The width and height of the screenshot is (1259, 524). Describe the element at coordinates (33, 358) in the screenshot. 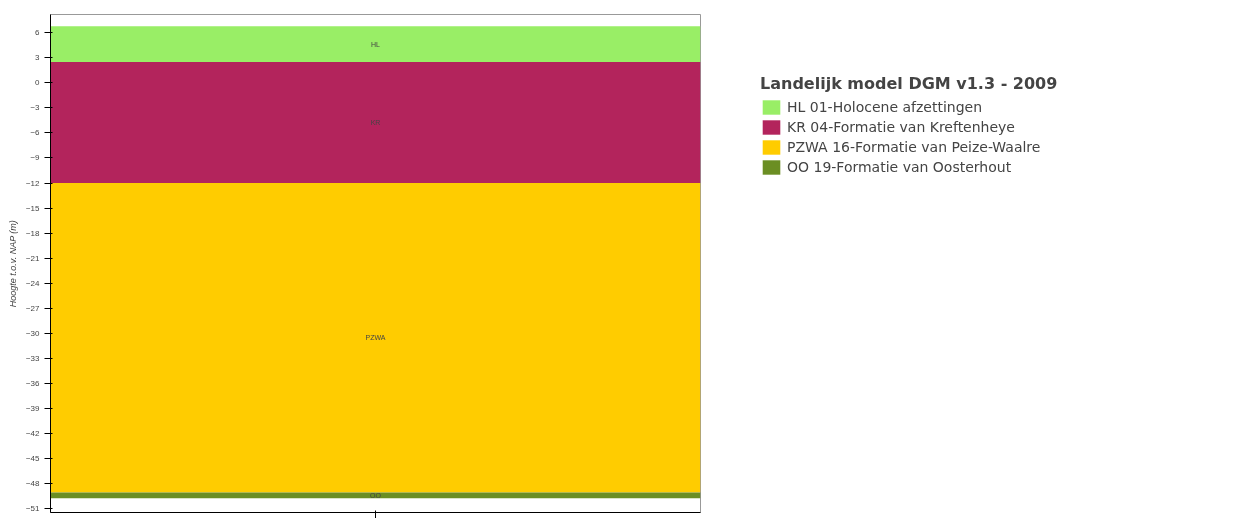

I see `y-tick-label: −33` at that location.